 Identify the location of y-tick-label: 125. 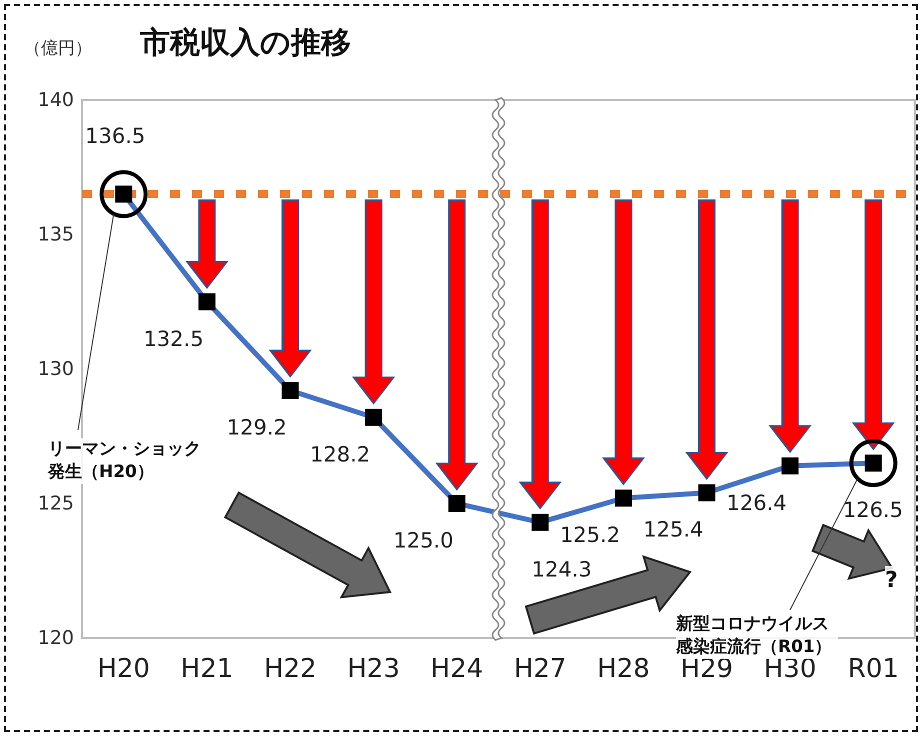
(56, 503).